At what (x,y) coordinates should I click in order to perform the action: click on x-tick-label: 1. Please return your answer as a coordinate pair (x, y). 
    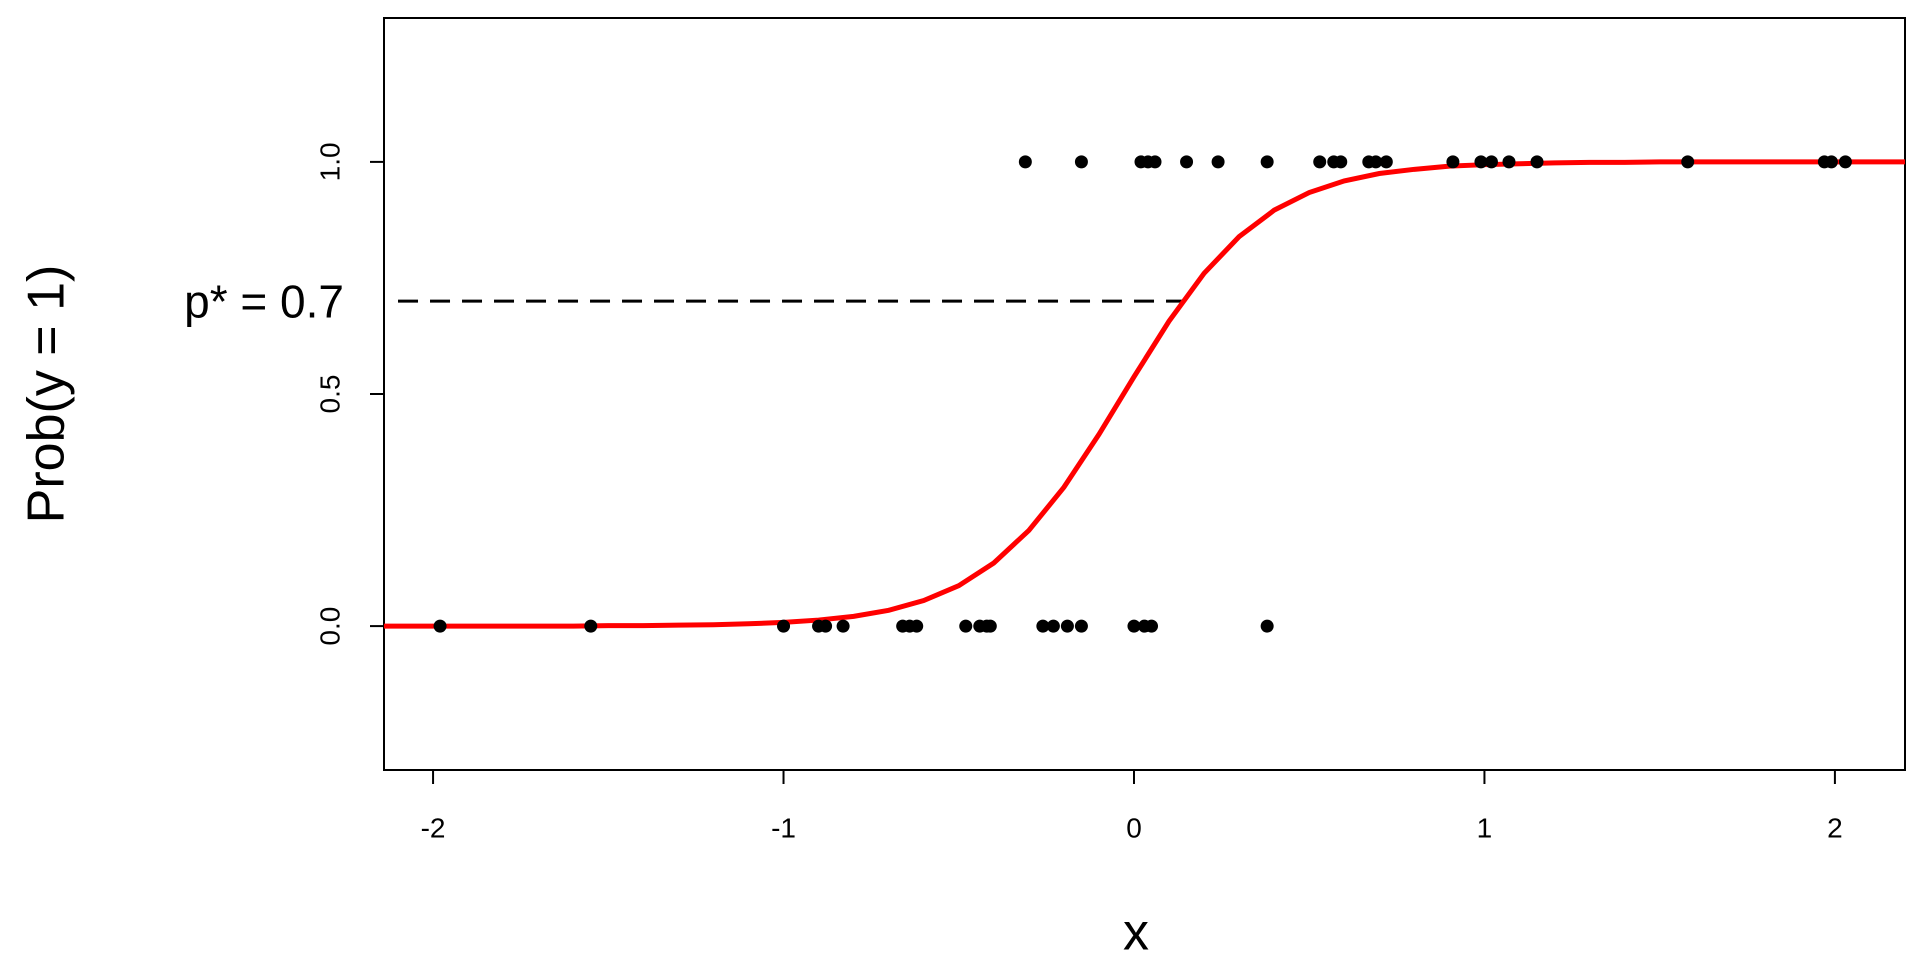
    Looking at the image, I should click on (1485, 827).